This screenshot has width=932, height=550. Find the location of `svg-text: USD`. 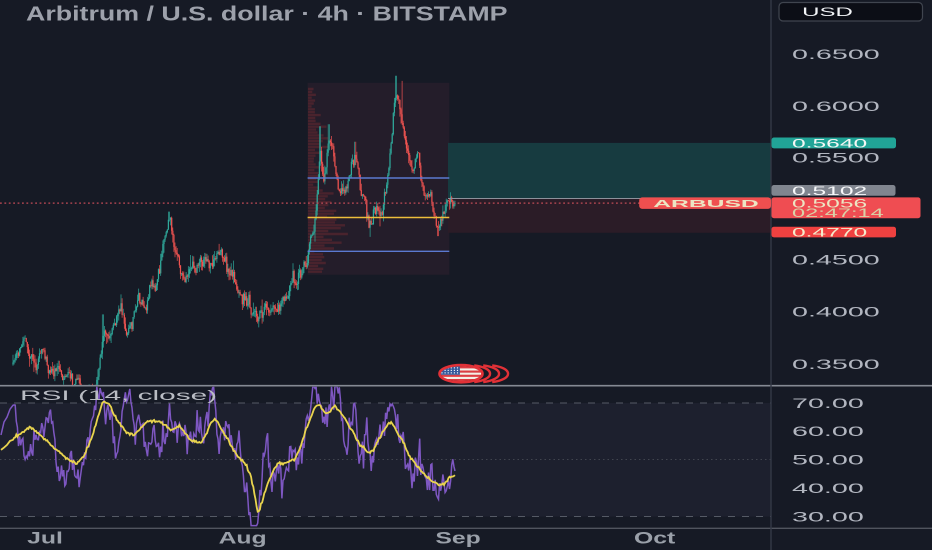

svg-text: USD is located at coordinates (827, 12).